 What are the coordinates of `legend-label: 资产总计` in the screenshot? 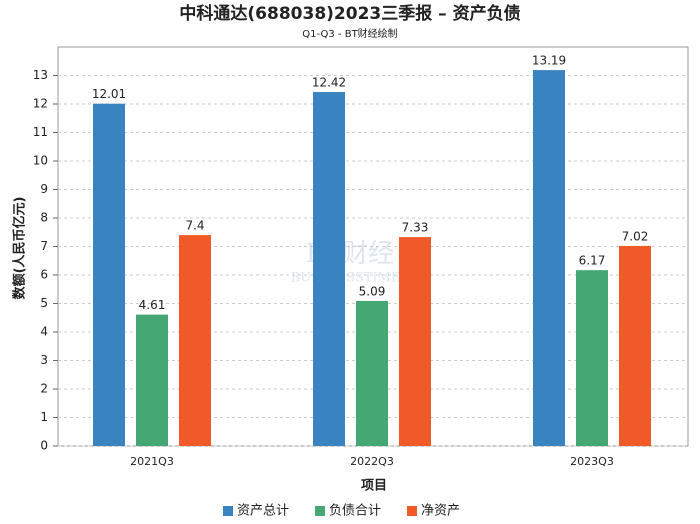 It's located at (263, 511).